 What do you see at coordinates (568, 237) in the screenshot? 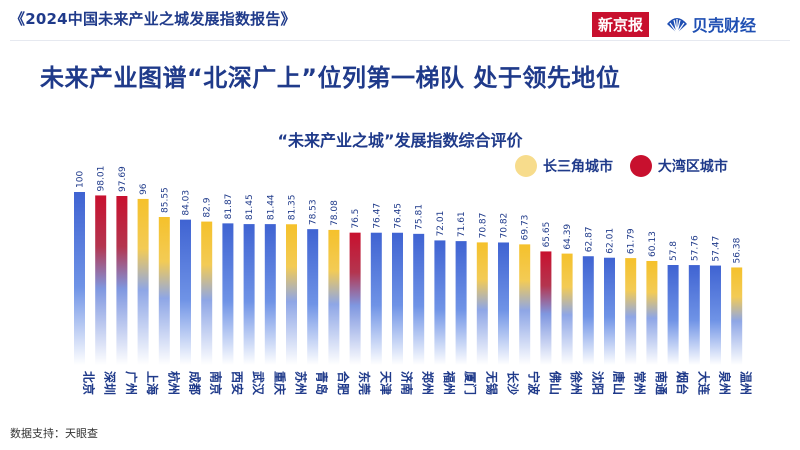
I see `data-label-23: 64.39` at bounding box center [568, 237].